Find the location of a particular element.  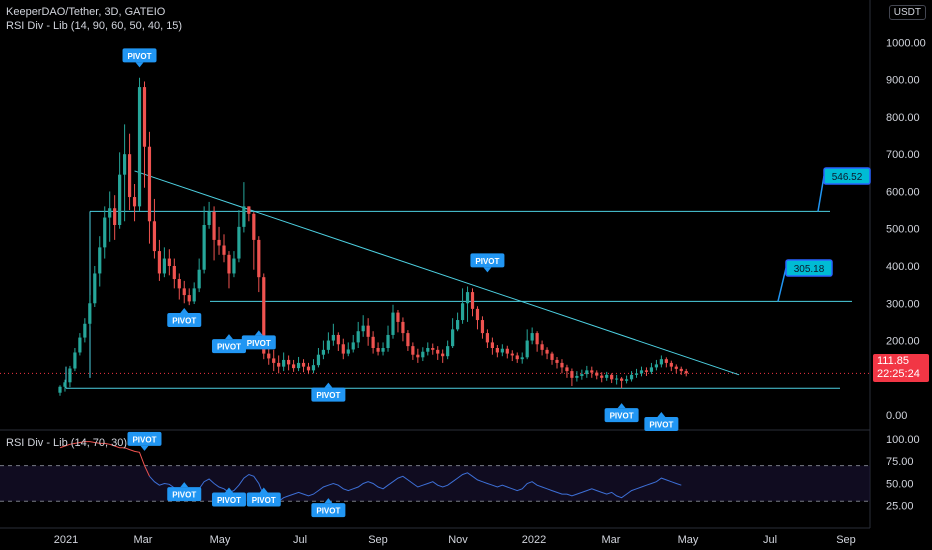

price-tick-label: 300.00 is located at coordinates (903, 304).